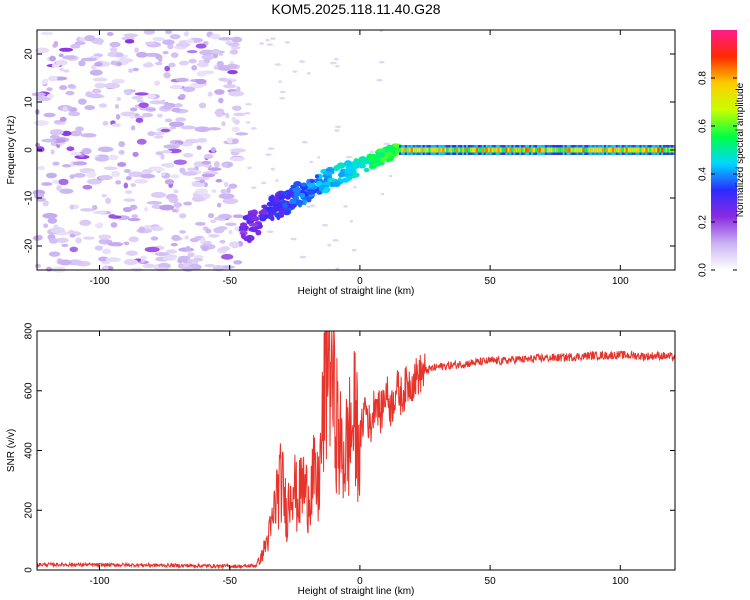 This screenshot has width=750, height=600. I want to click on y-tick-label: 400, so click(29, 450).